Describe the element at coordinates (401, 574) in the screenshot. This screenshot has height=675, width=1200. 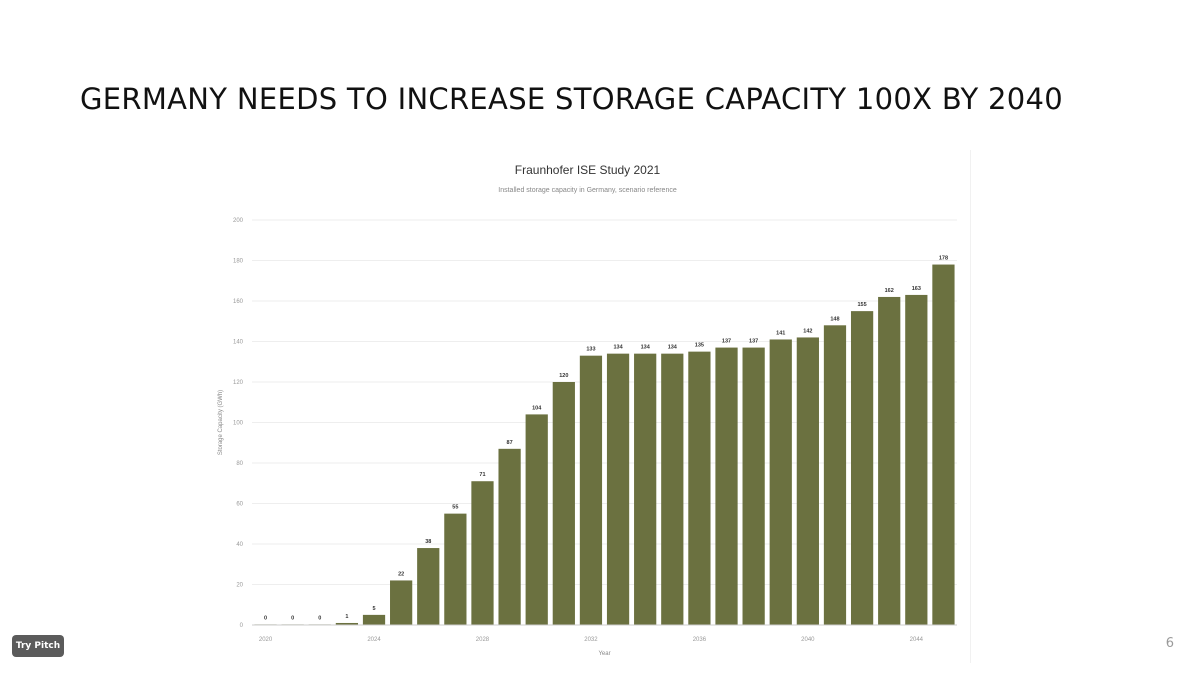
I see `data-label: 22` at that location.